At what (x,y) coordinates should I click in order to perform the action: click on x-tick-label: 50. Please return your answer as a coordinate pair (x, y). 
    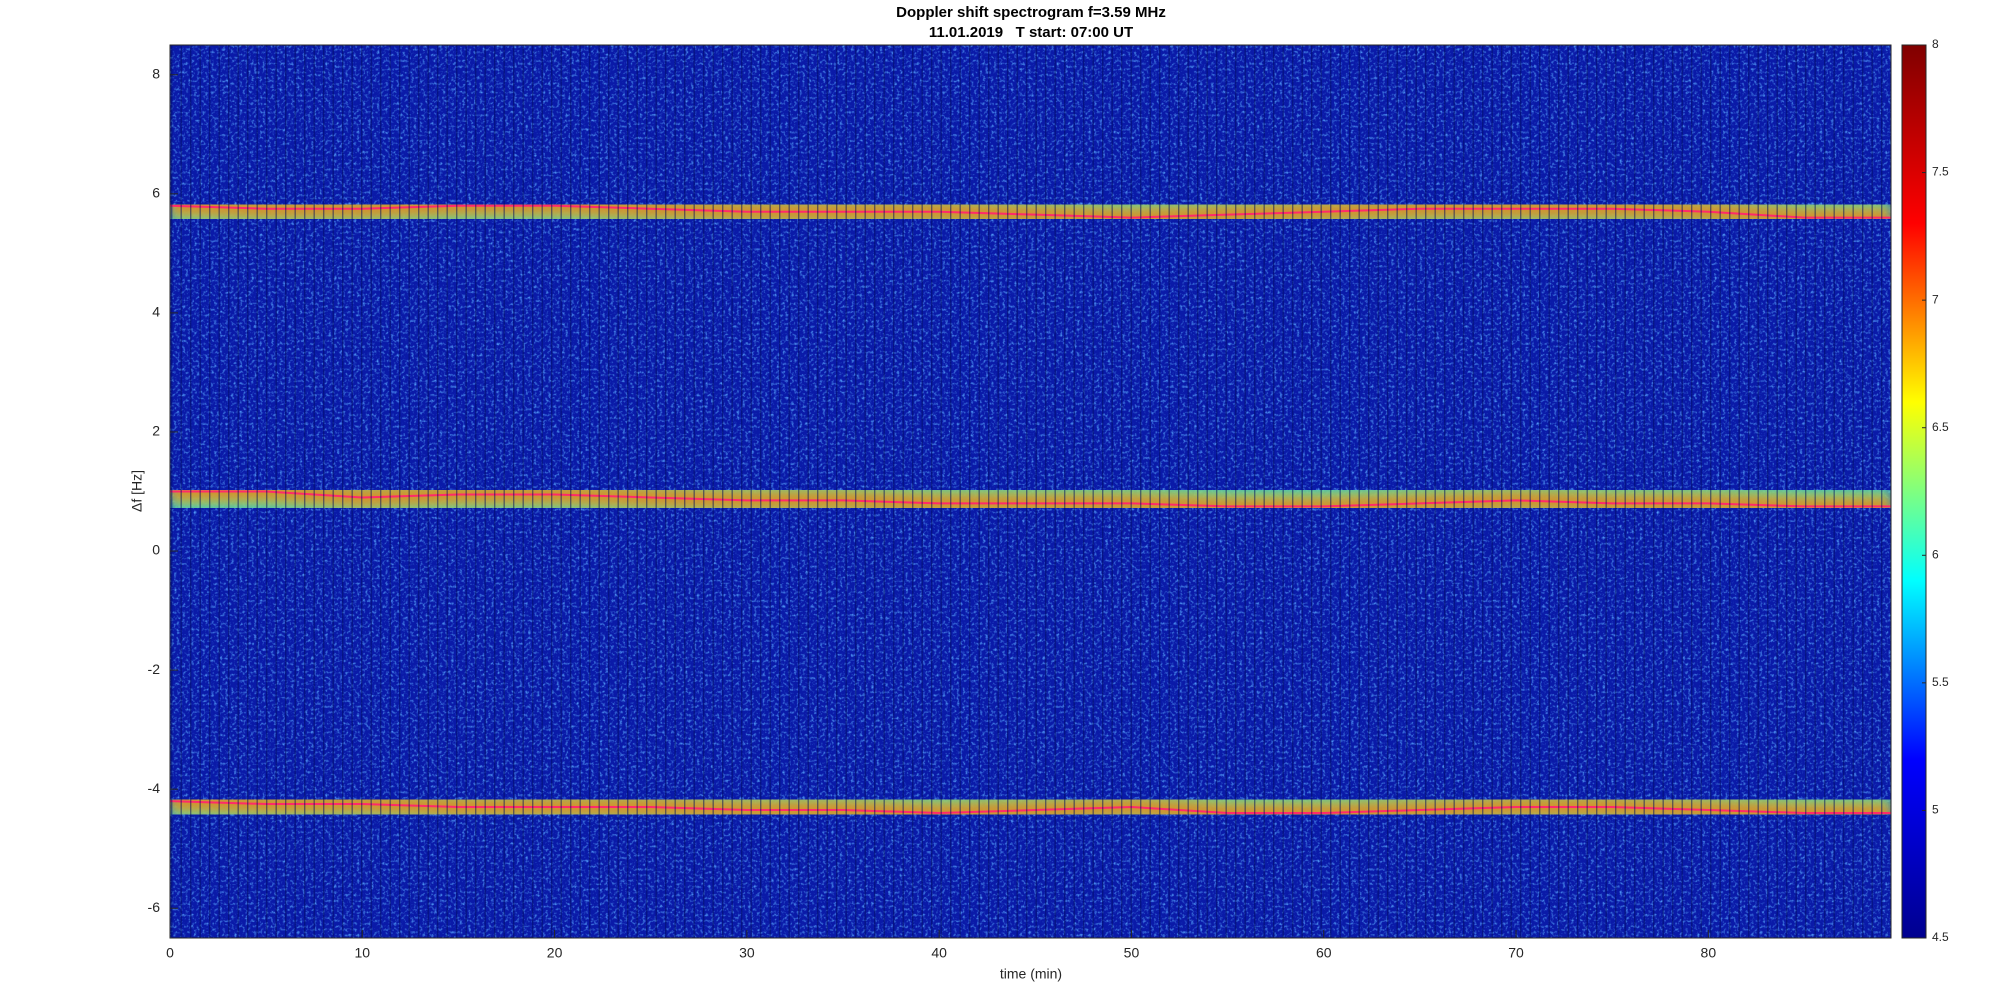
    Looking at the image, I should click on (1132, 953).